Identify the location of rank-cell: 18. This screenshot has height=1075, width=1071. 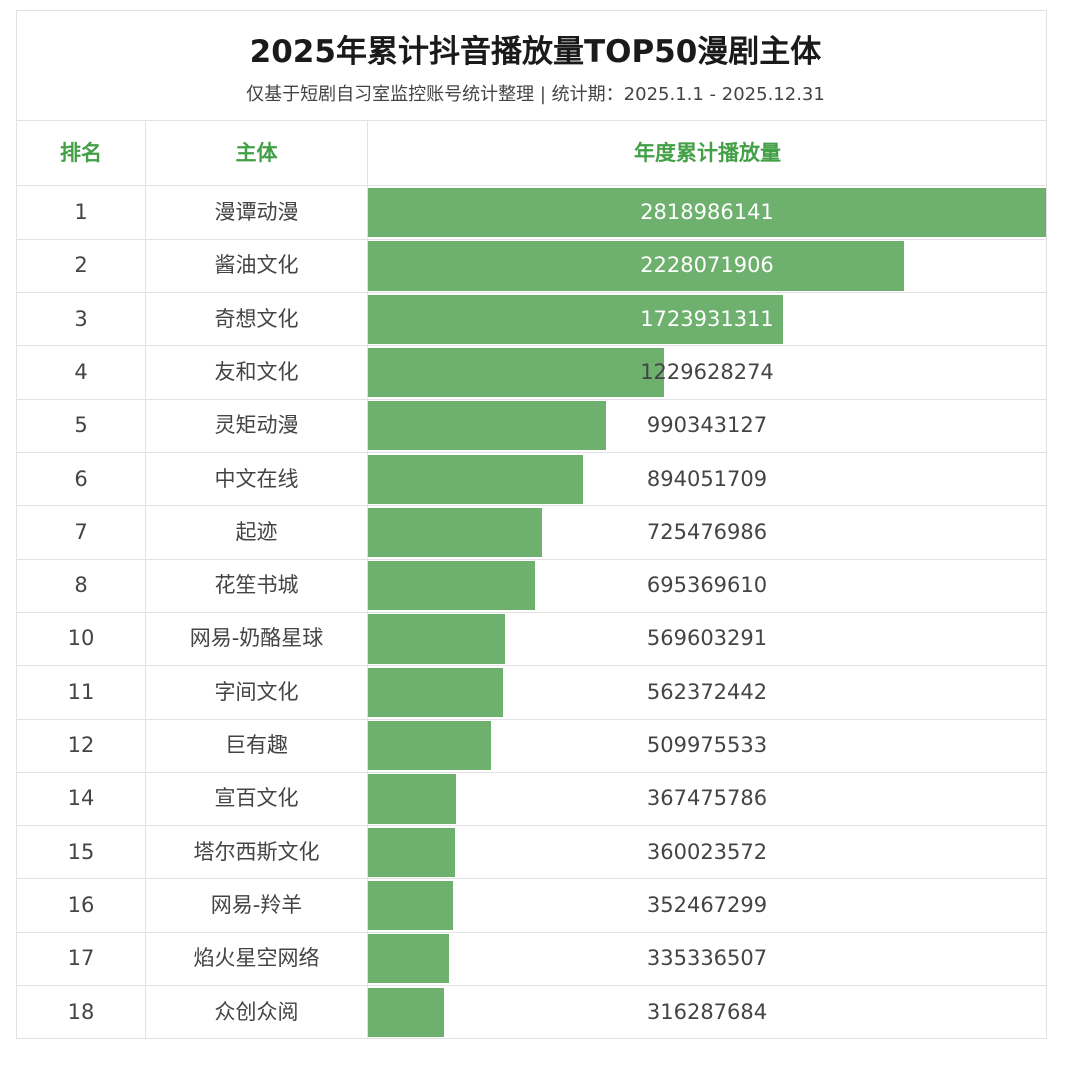
(81, 1011).